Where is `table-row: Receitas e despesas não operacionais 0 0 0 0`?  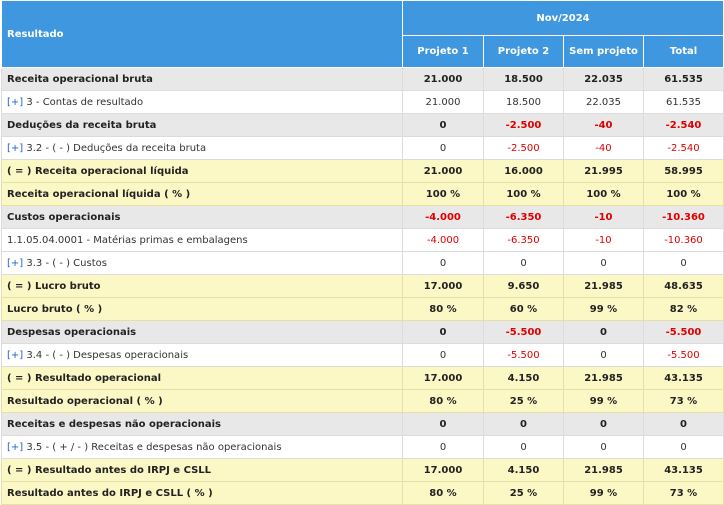
table-row: Receitas e despesas não operacionais 0 0 0 0 is located at coordinates (362, 424).